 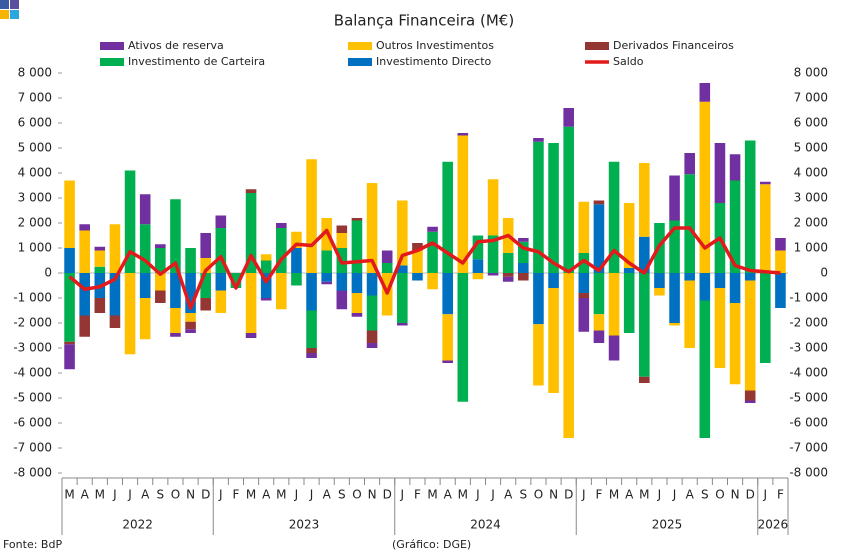 I want to click on y2-tick-label: 0, so click(x=824, y=273).